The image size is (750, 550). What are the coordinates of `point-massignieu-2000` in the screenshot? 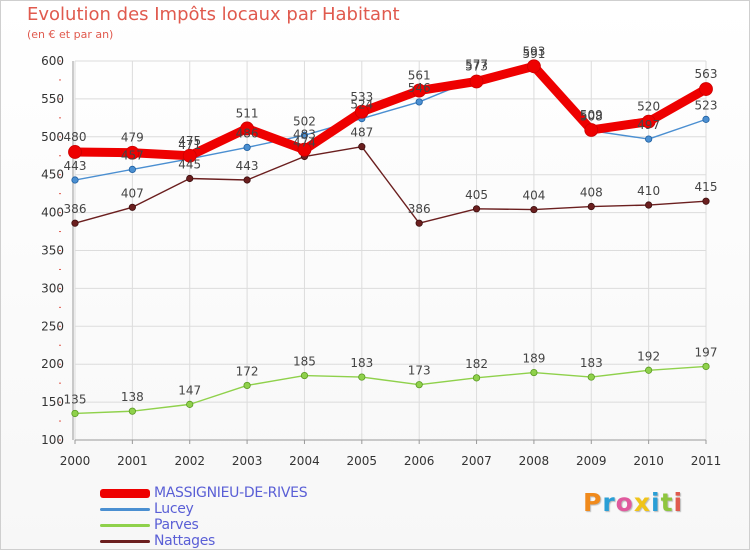 It's located at (75, 152).